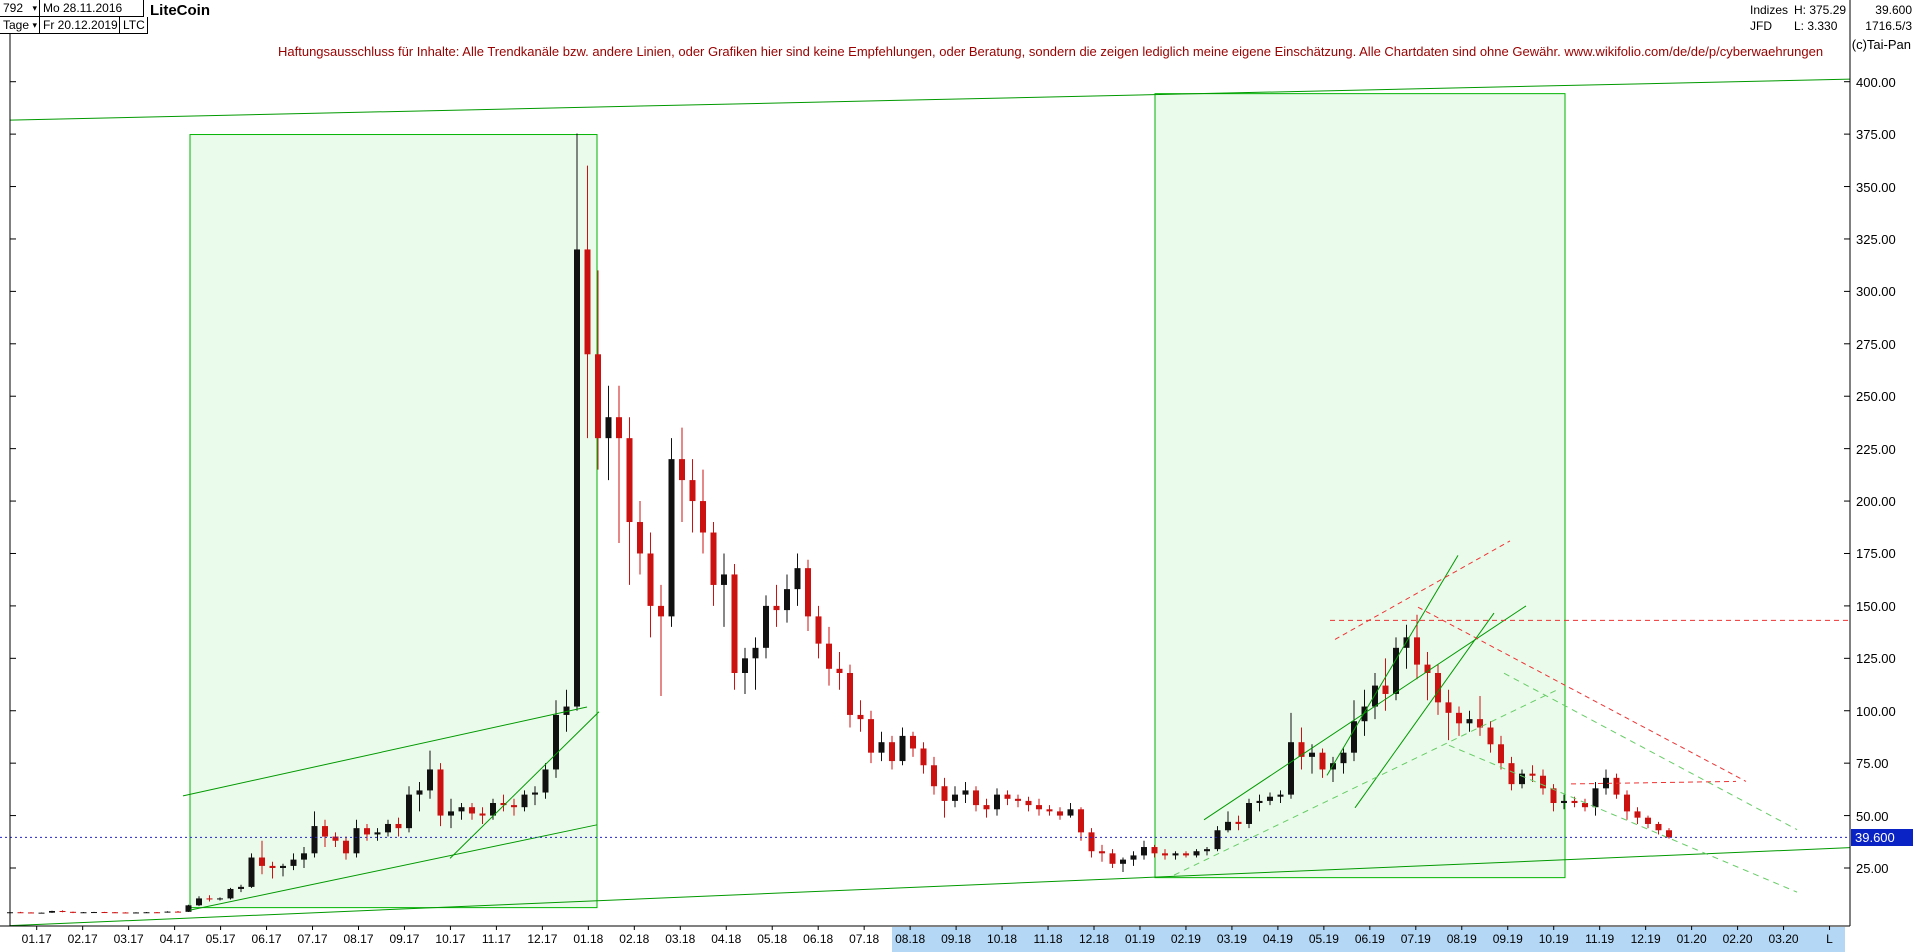 This screenshot has height=952, width=1916. I want to click on low-value: L: 3.330, so click(1816, 26).